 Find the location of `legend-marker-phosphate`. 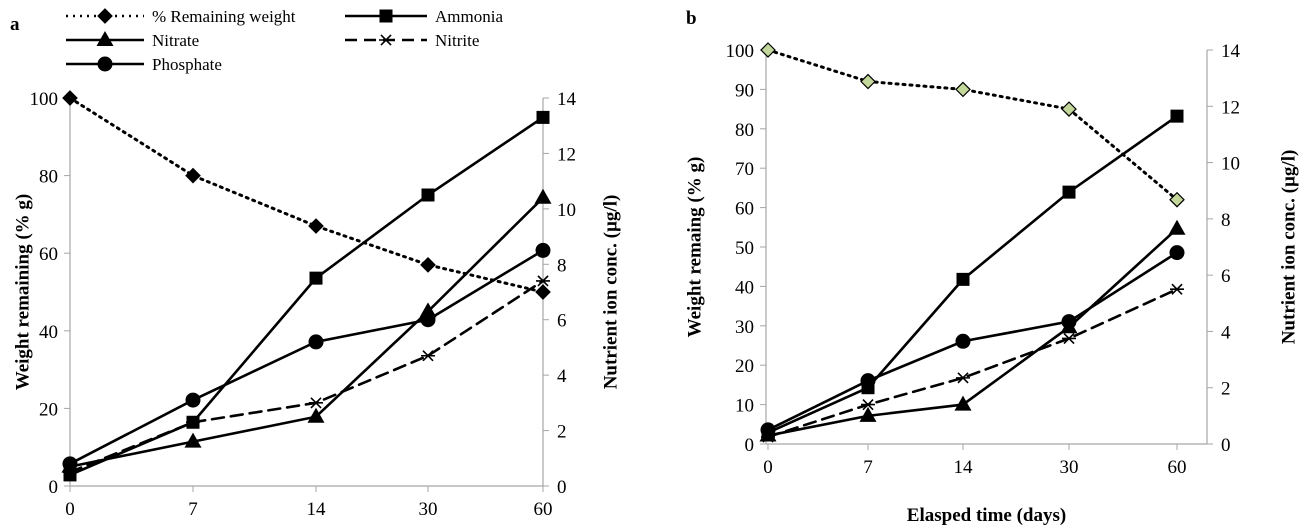

legend-marker-phosphate is located at coordinates (105, 64).